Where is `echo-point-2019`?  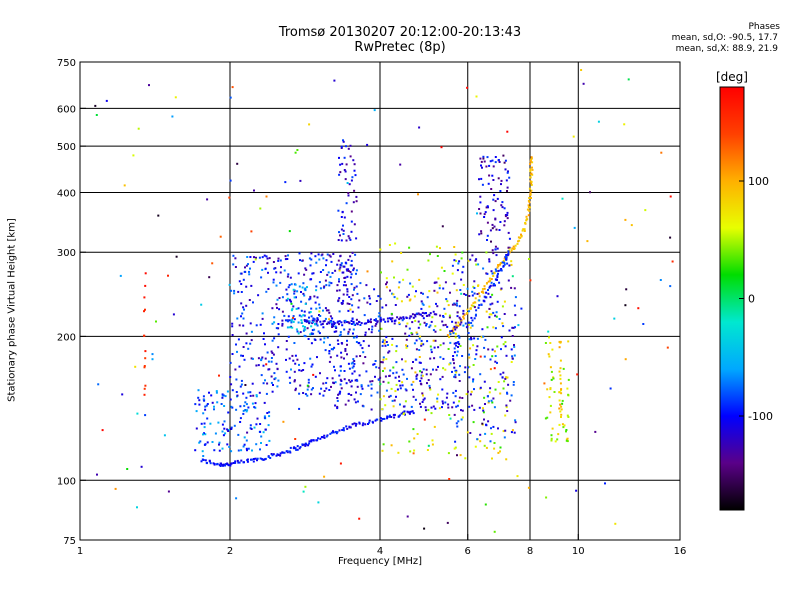
echo-point-2019 is located at coordinates (553, 377).